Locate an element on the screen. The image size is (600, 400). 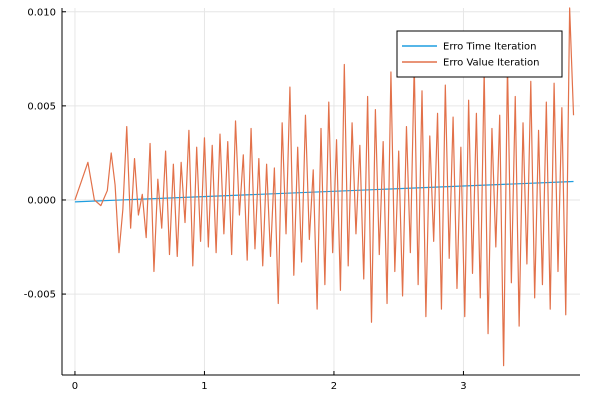
legend: Erro Time Iteration Erro Value Iteration is located at coordinates (479, 54).